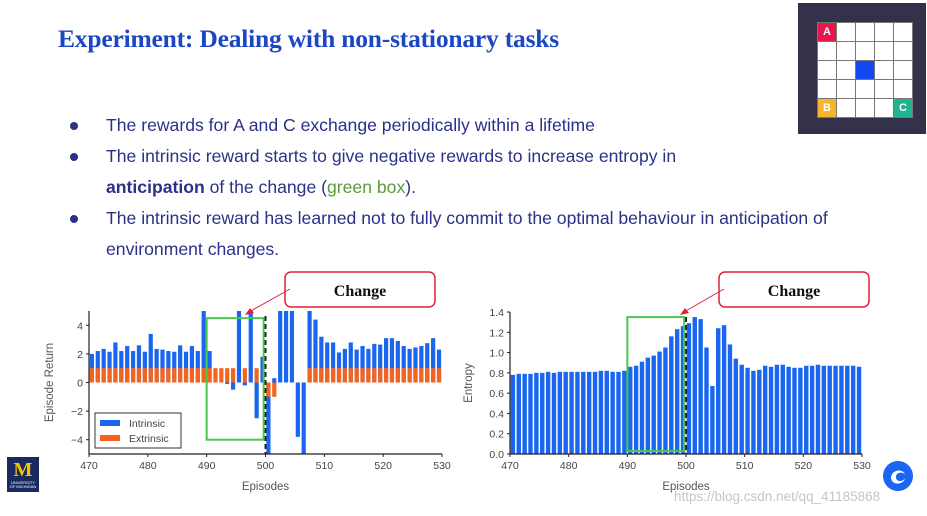  I want to click on x-axis-label: Episodes, so click(686, 487).